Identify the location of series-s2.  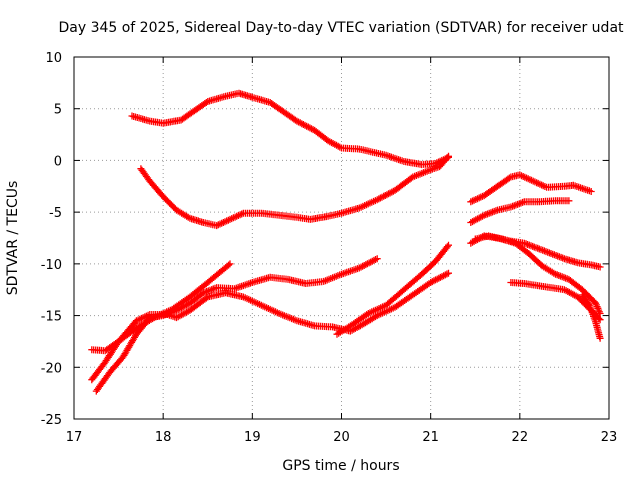
(294, 191).